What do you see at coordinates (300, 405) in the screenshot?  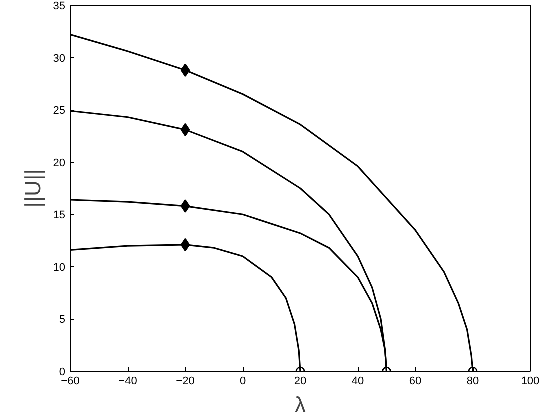 I see `x-axis-title: λ` at bounding box center [300, 405].